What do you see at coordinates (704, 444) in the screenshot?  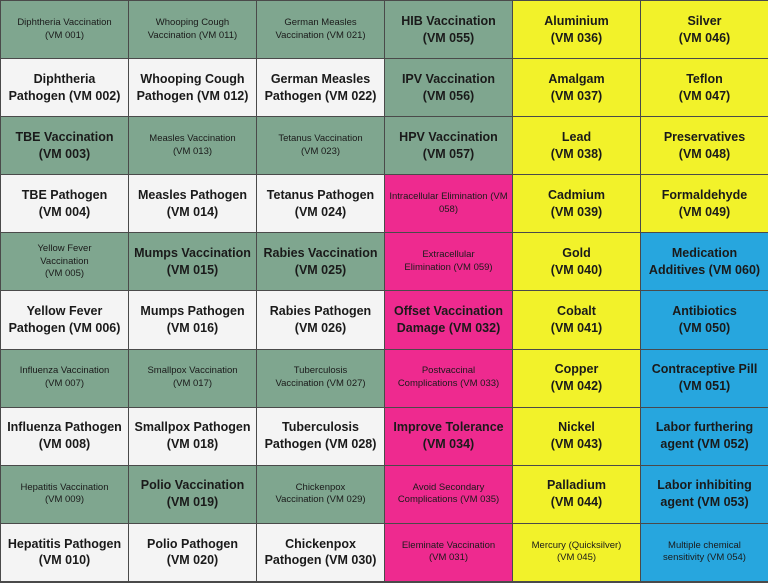 I see `cell-line: agent (VM 052)` at bounding box center [704, 444].